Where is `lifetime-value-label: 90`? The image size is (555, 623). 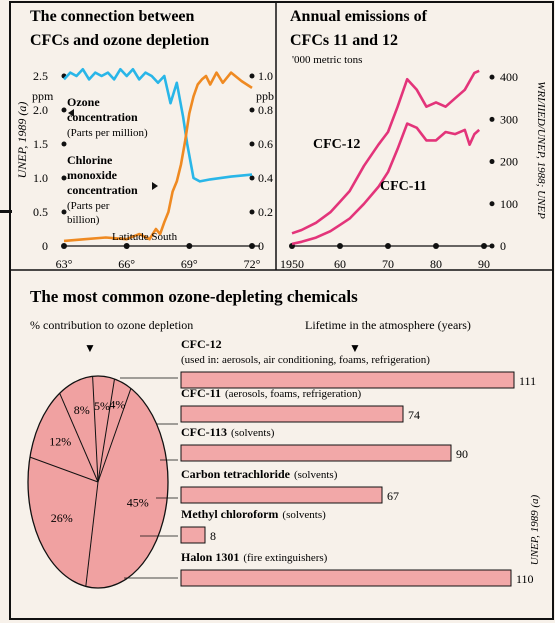
lifetime-value-label: 90 is located at coordinates (462, 454).